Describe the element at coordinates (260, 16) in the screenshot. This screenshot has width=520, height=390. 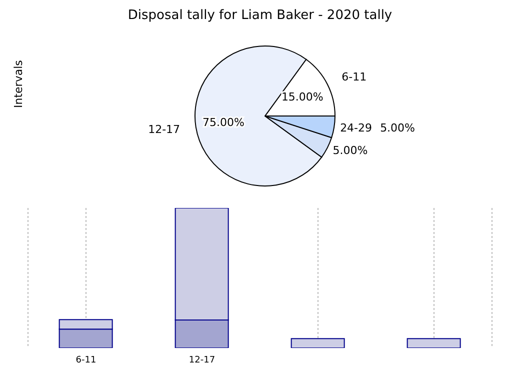
I see `chart-title: Disposal tally for Liam Baker - 2020 tally` at that location.